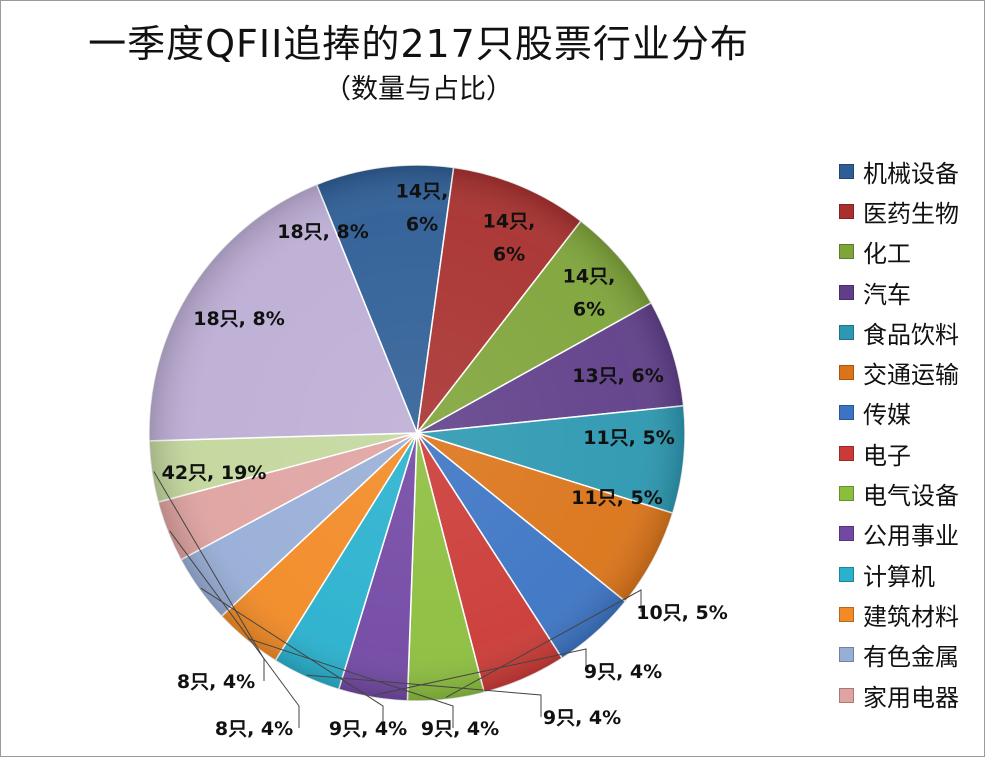 The image size is (985, 757). What do you see at coordinates (682, 613) in the screenshot?
I see `data-label: 10只, 5%` at bounding box center [682, 613].